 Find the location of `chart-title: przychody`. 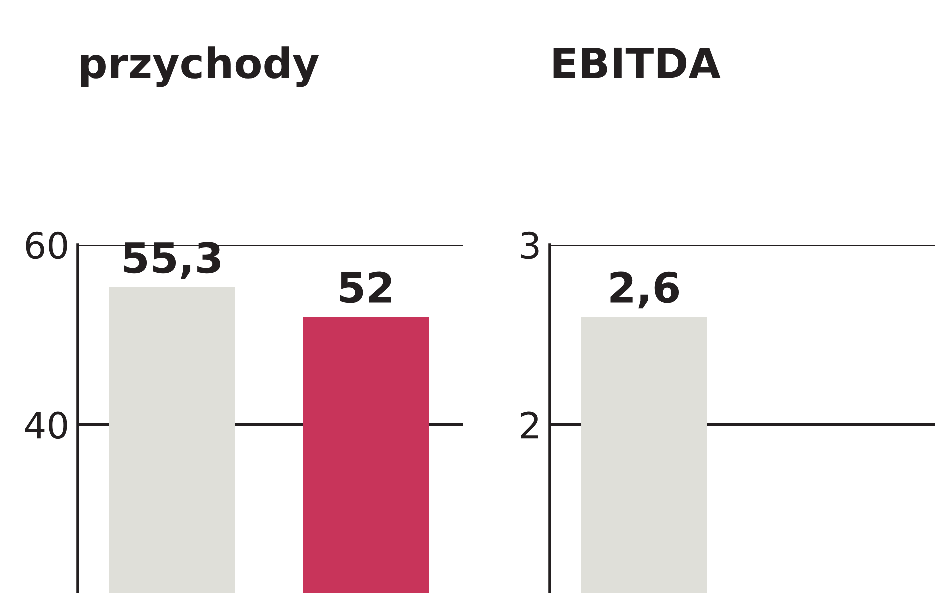

chart-title: przychody is located at coordinates (201, 67).